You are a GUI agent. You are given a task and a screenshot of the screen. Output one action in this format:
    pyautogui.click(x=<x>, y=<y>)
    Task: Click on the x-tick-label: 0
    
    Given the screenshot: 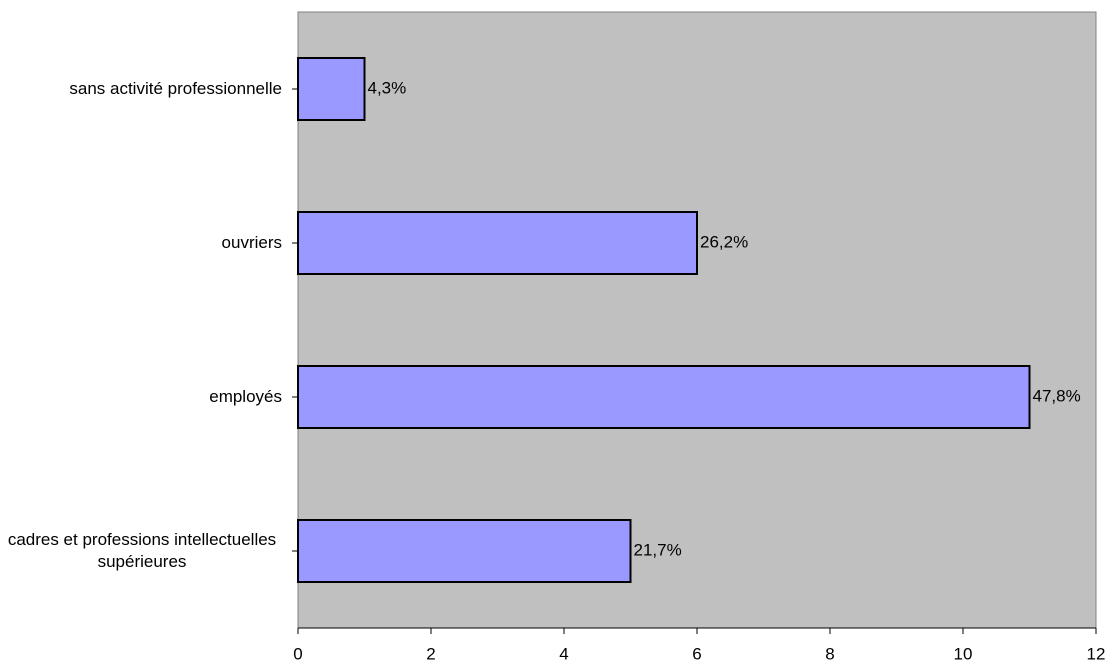 What is the action you would take?
    pyautogui.click(x=297, y=653)
    